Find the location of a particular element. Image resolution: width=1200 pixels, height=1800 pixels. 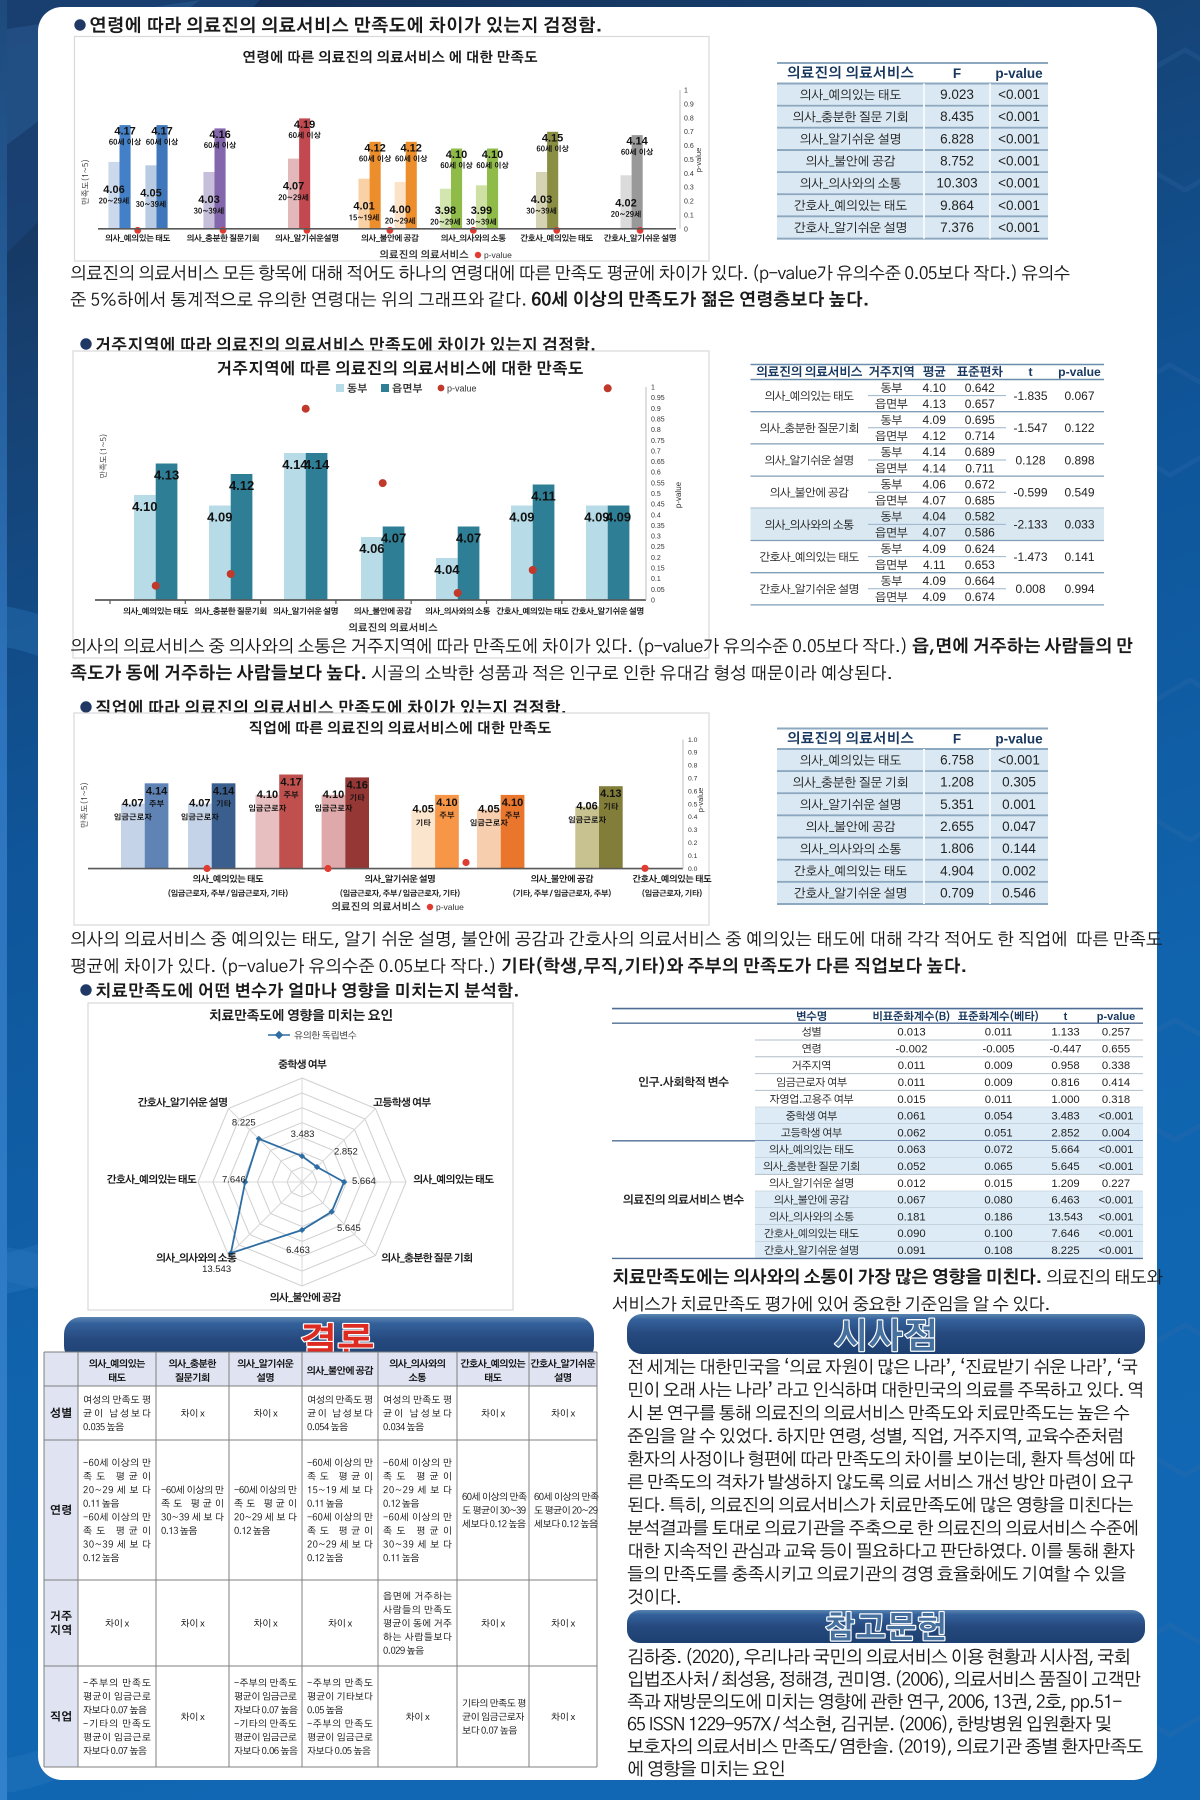

svg-text: 3.98 is located at coordinates (445, 211).